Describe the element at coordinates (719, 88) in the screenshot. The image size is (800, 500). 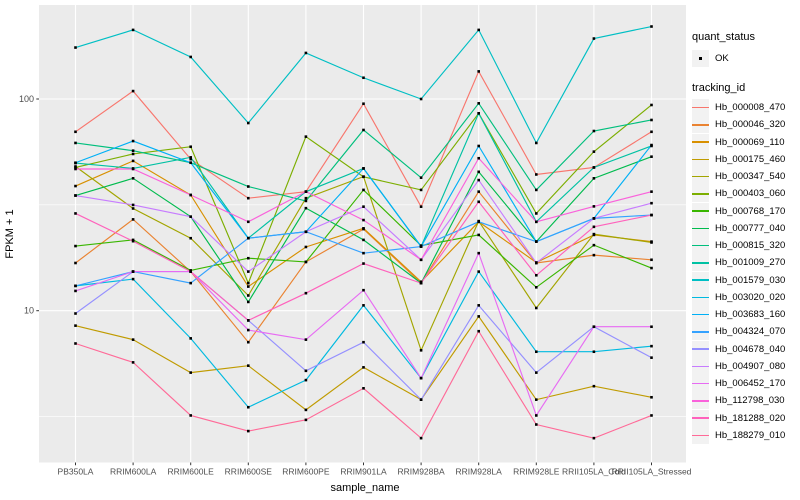
I see `legend-title-tracking-id: tracking_id` at that location.